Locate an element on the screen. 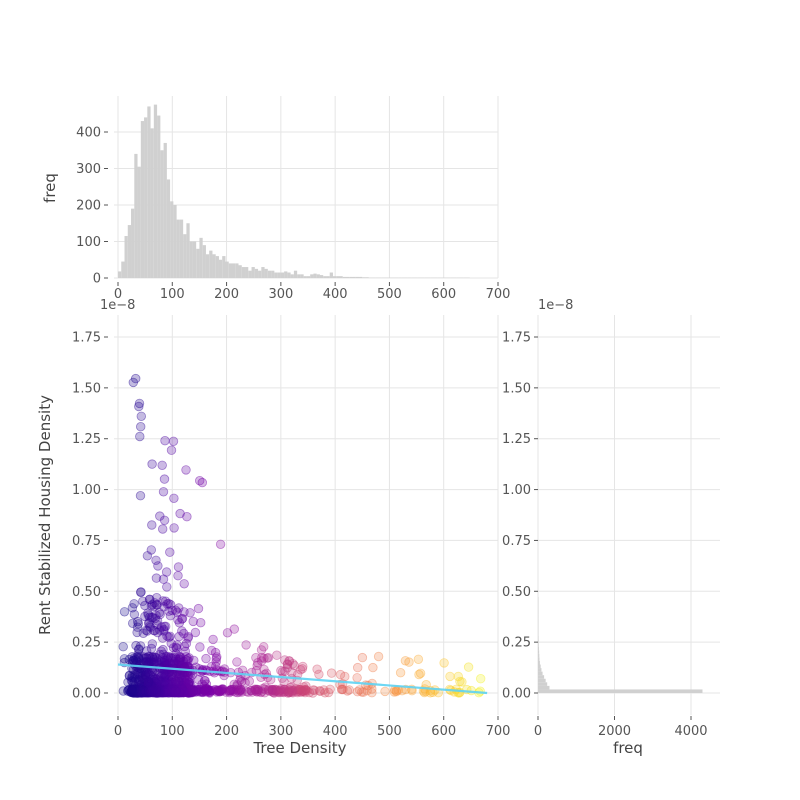  top-hist-x-tick-label: 0 is located at coordinates (118, 294).